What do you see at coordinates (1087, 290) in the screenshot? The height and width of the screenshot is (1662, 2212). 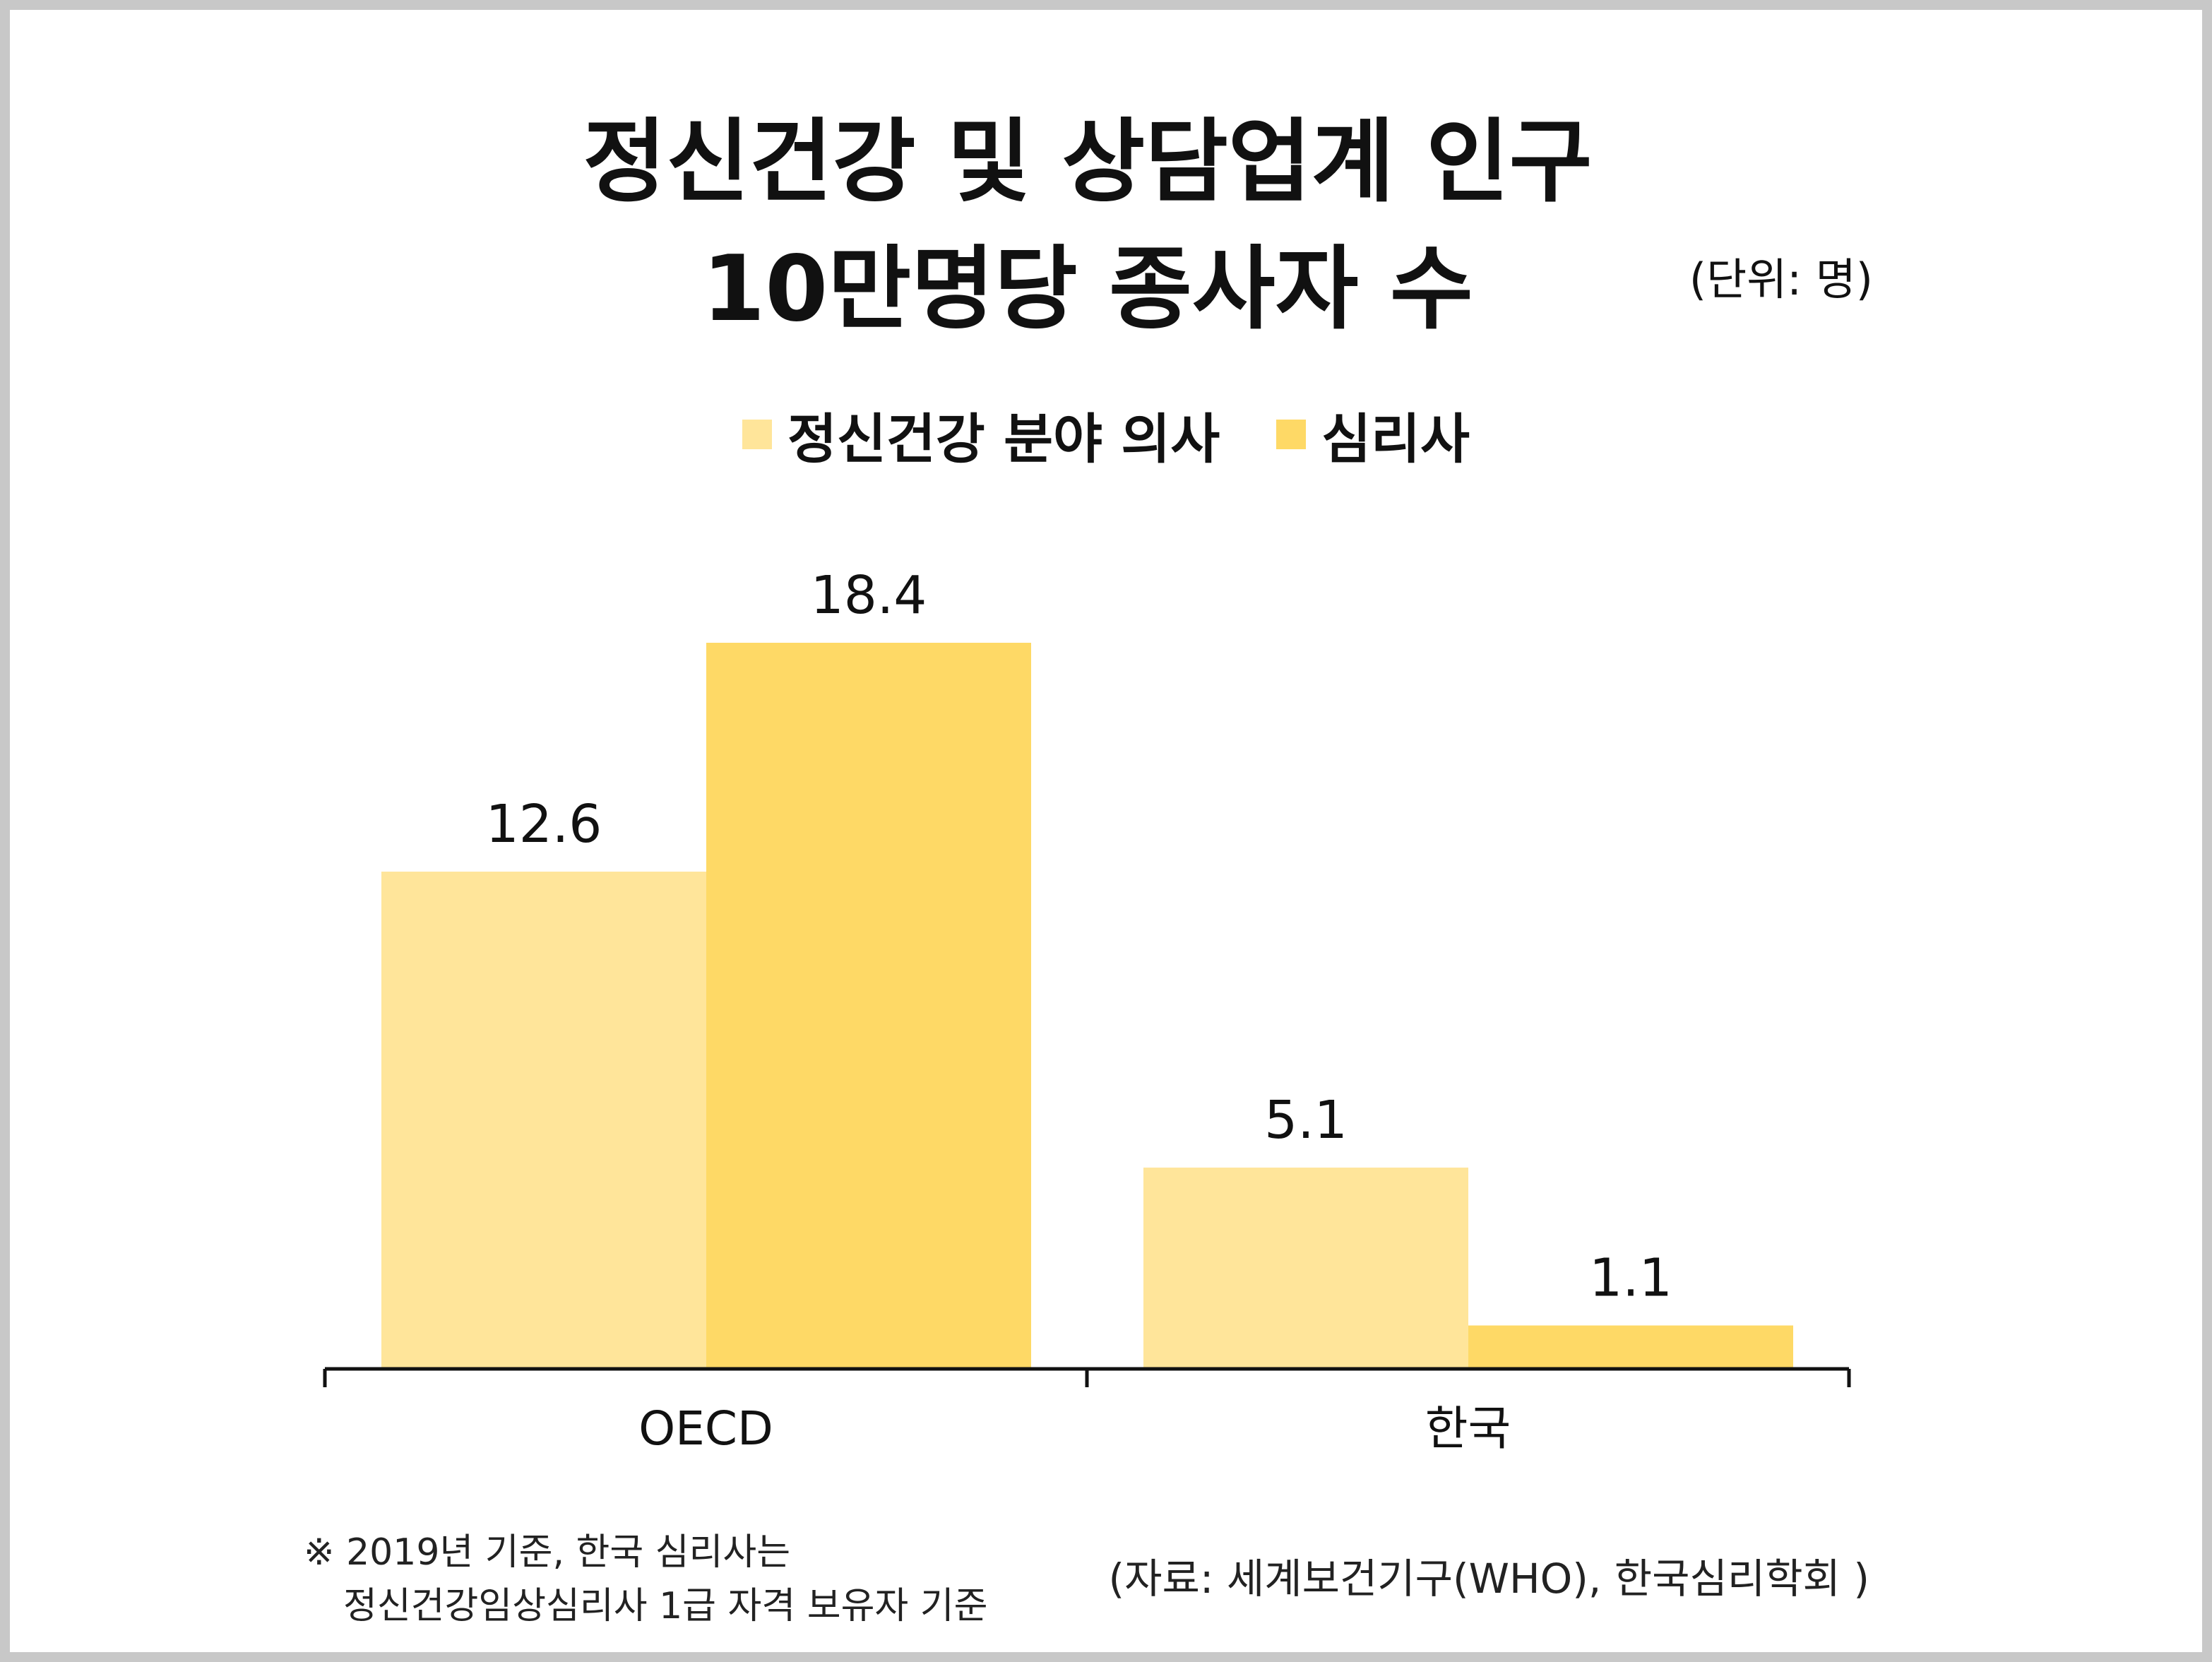 I see `chart-title-line2: 10만명당 종사자 수` at bounding box center [1087, 290].